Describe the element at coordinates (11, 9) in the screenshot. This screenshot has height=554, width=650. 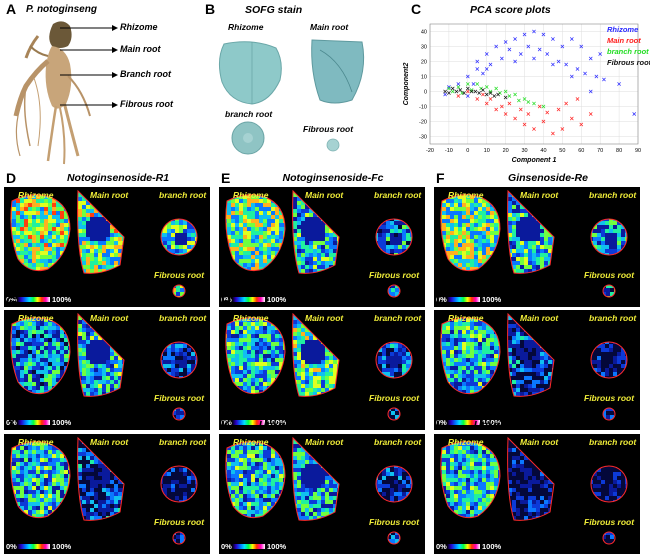
I see `panel-letter-a: A` at that location.